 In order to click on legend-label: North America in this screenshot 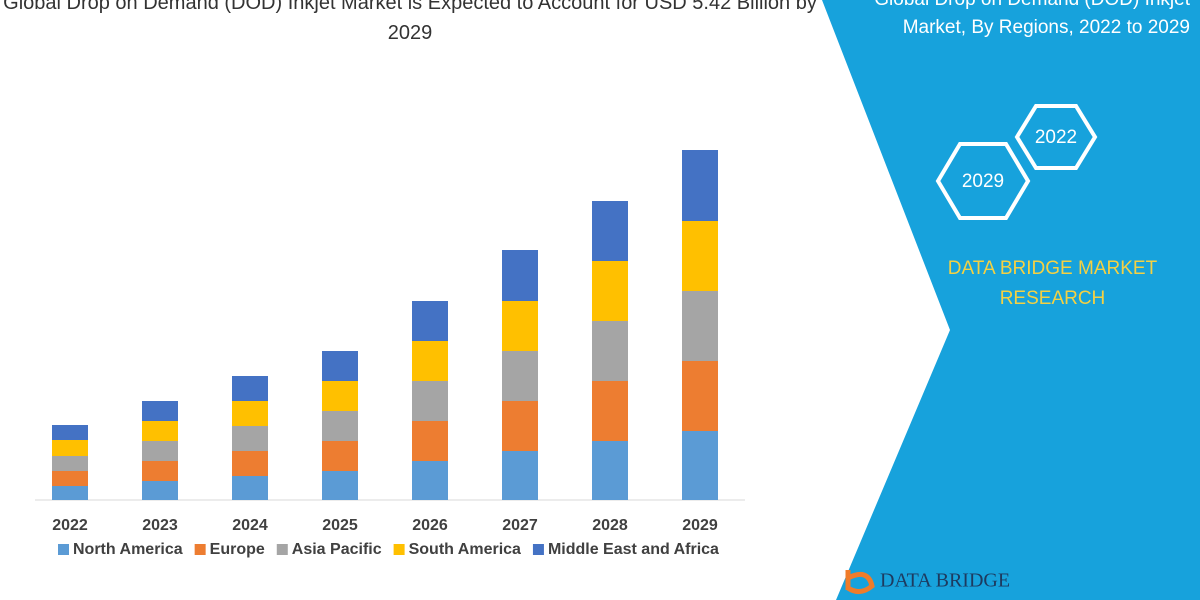, I will do `click(128, 549)`.